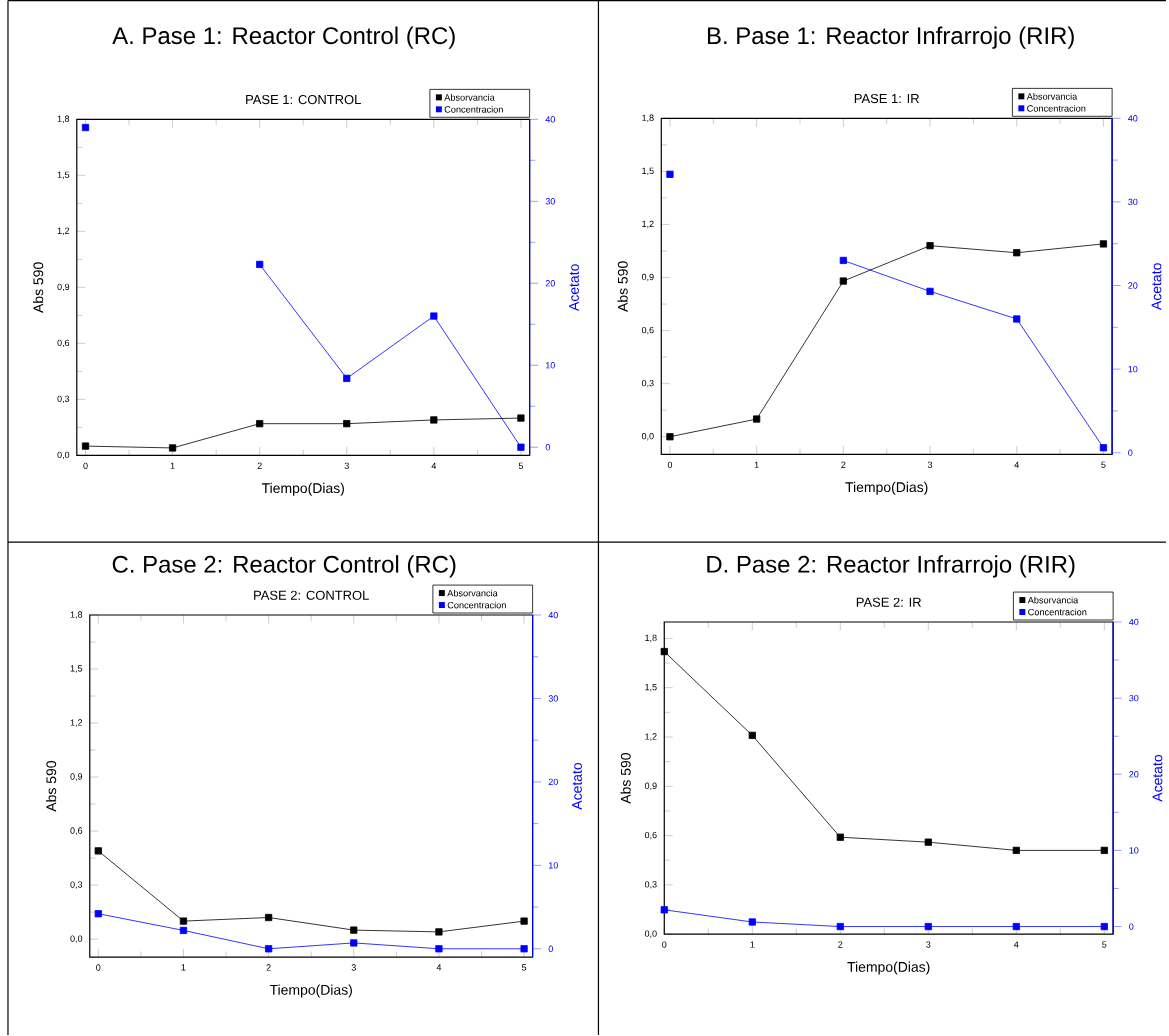 This screenshot has height=1036, width=1169. I want to click on chart-title: C. Pase 2: Reactor Control (RC), so click(284, 566).